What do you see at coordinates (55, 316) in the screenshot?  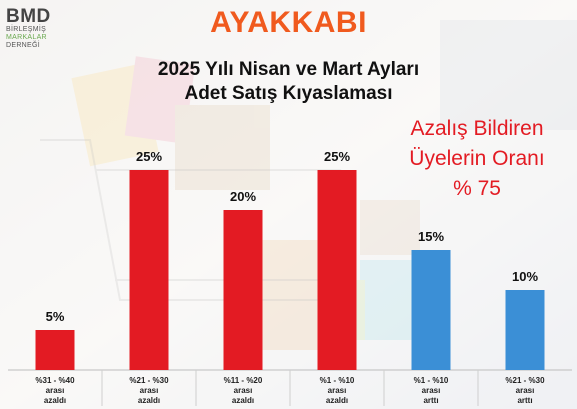 I see `bar-value-label: 5%` at bounding box center [55, 316].